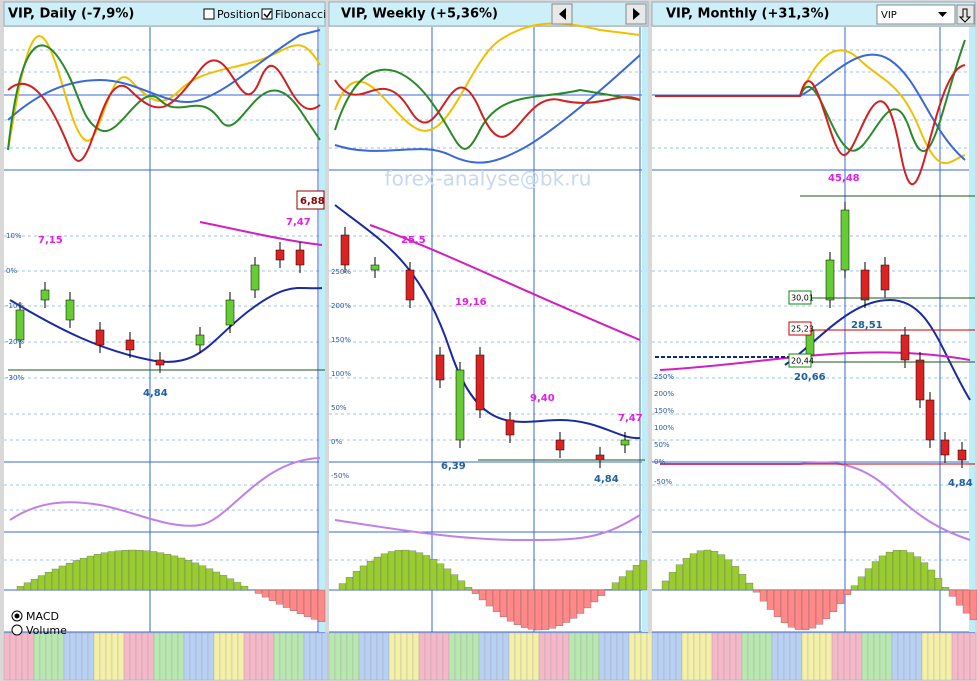  Describe the element at coordinates (71, 14) in the screenshot. I see `panel-title: VIP, Daily (-7,9%)` at that location.